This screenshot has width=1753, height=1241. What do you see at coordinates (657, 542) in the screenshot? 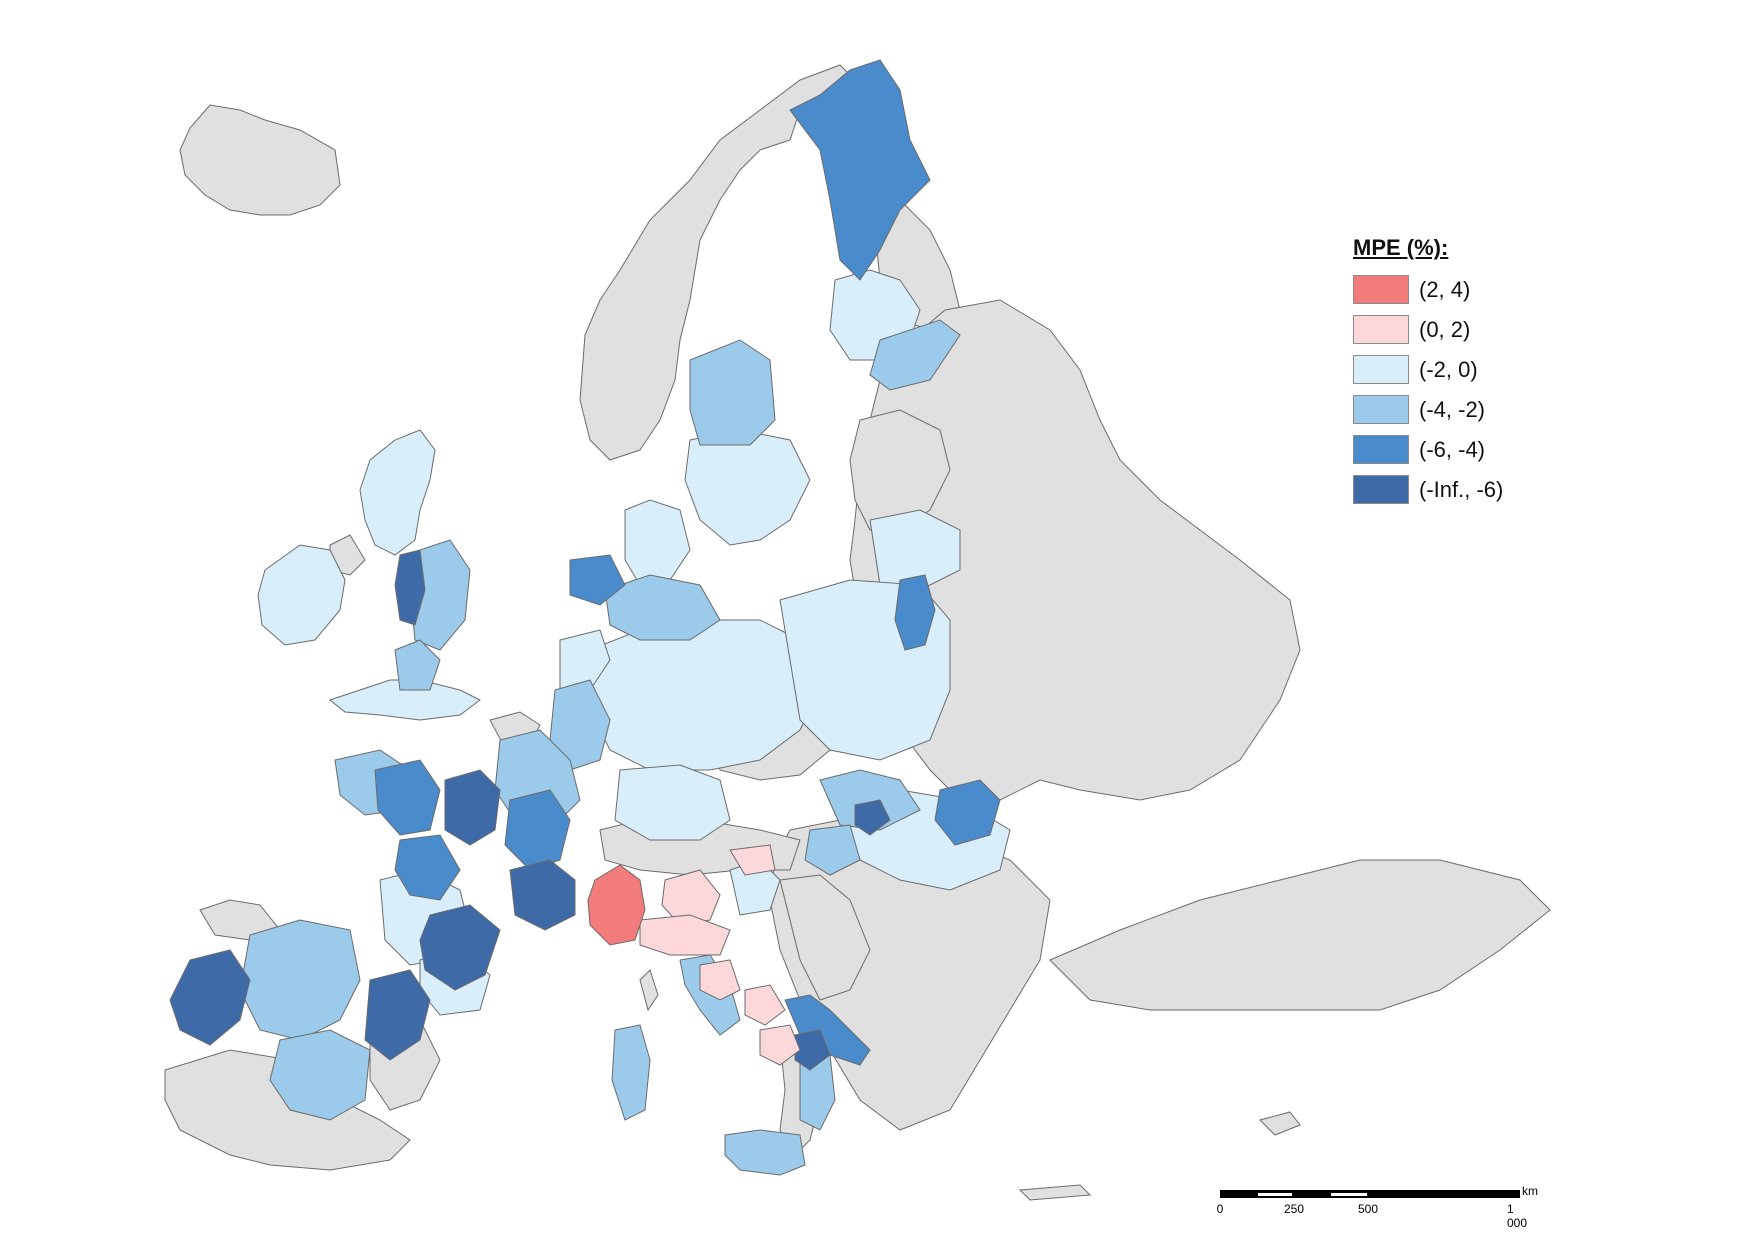
I see `region-denmark` at bounding box center [657, 542].